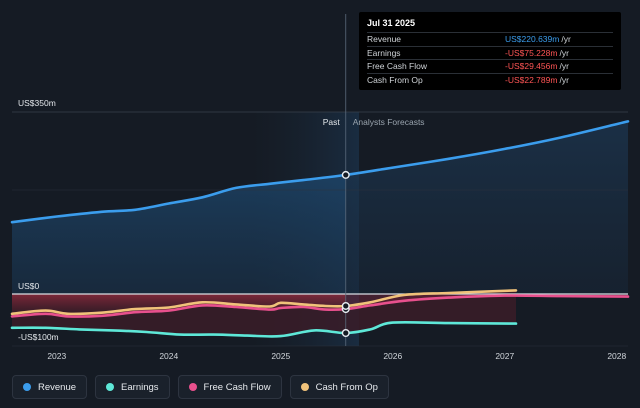 This screenshot has height=408, width=640. Describe the element at coordinates (384, 39) in the screenshot. I see `tooltip-row-label: Revenue` at that location.